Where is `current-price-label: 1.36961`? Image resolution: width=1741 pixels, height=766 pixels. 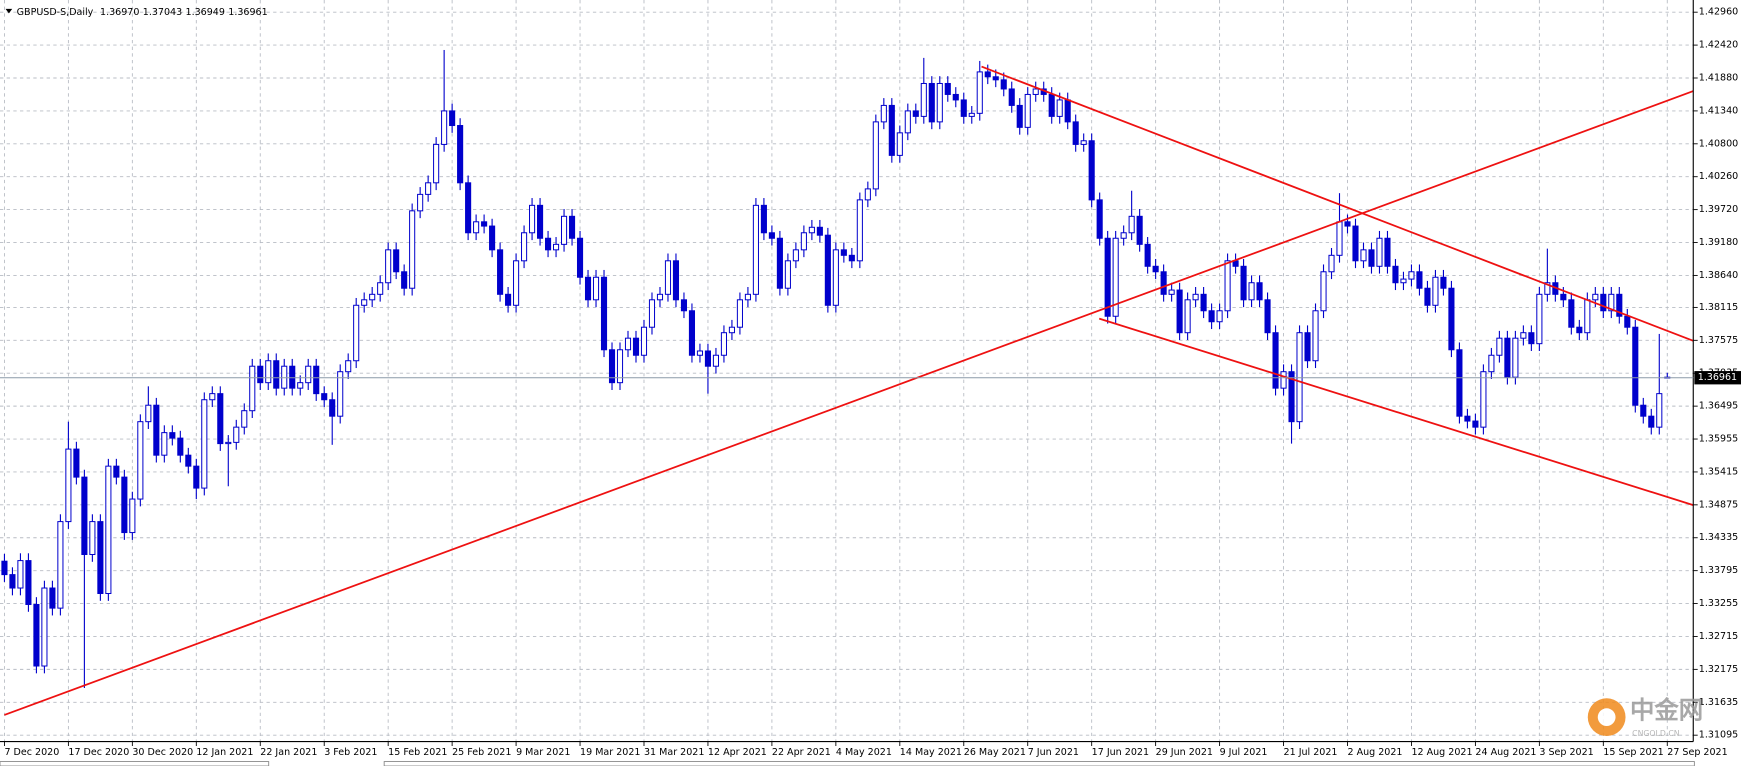 current-price-label: 1.36961 is located at coordinates (1717, 377).